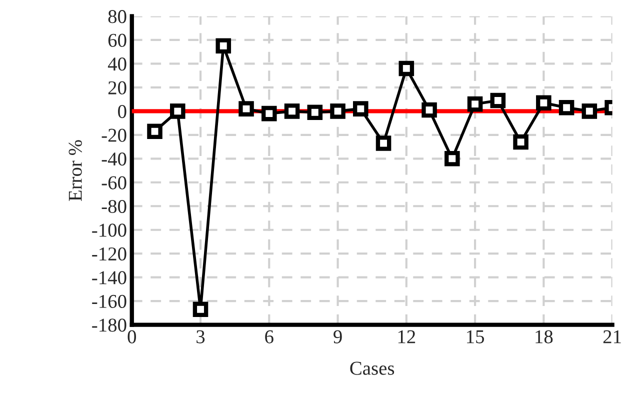 This screenshot has height=406, width=628. I want to click on y-tick-label: -100, so click(109, 230).